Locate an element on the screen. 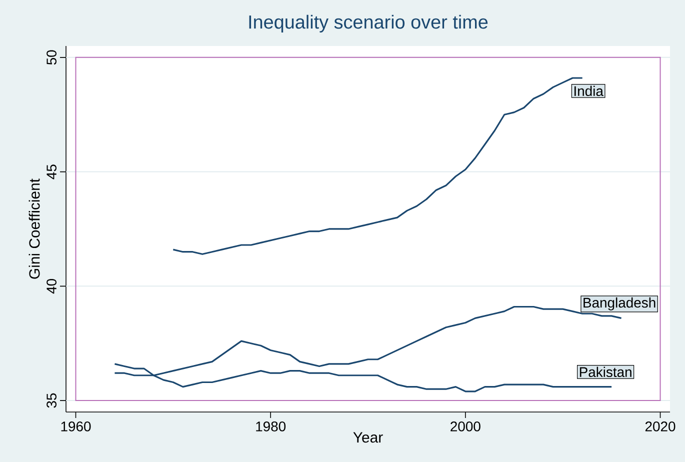 This screenshot has height=462, width=685. series-label: Pakistan is located at coordinates (606, 372).